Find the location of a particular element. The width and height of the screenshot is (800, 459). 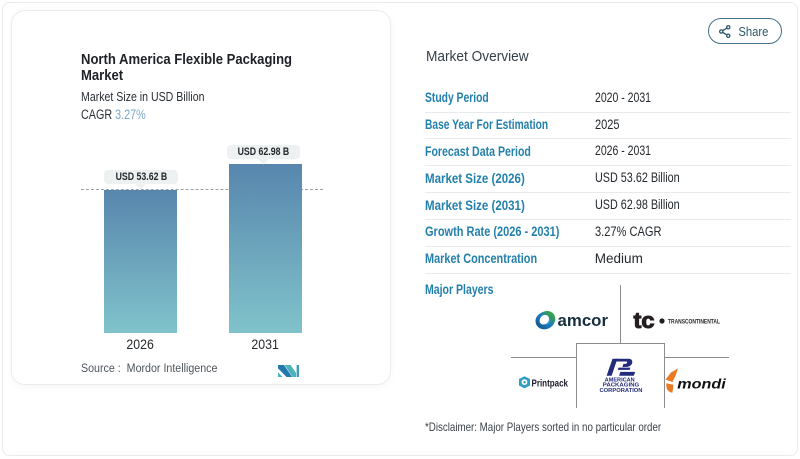

svg-text: mondi is located at coordinates (702, 383).